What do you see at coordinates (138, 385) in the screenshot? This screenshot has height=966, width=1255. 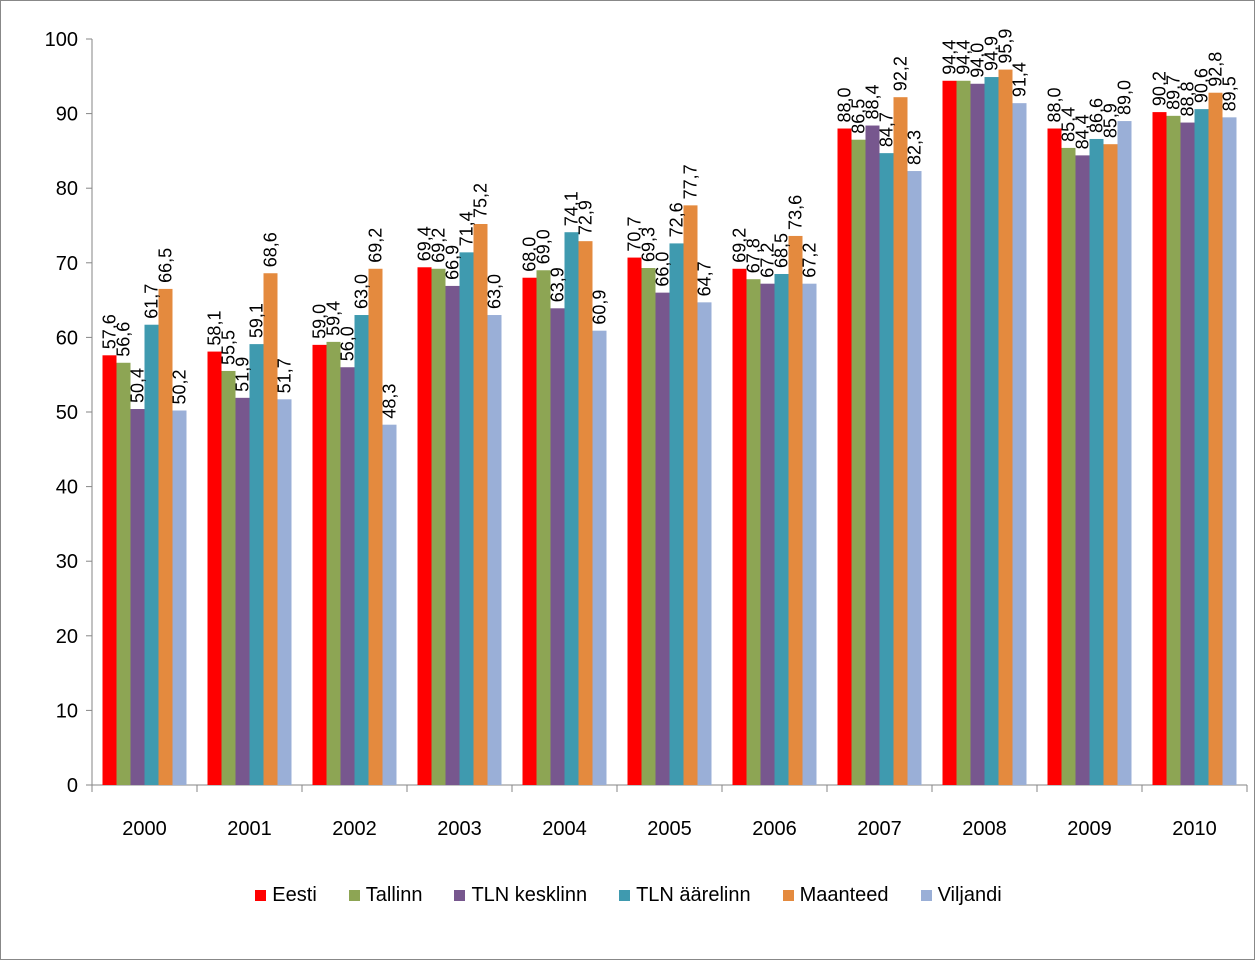 I see `data-label: 50,4` at bounding box center [138, 385].